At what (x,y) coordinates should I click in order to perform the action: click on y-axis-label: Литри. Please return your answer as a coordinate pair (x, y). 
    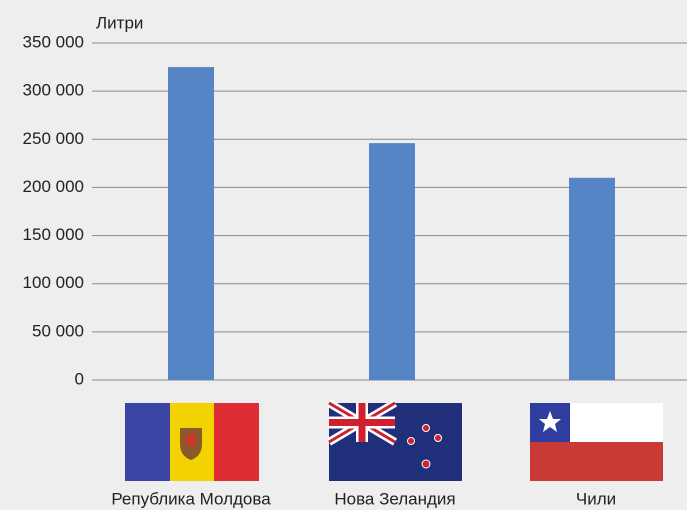
    Looking at the image, I should click on (119, 22).